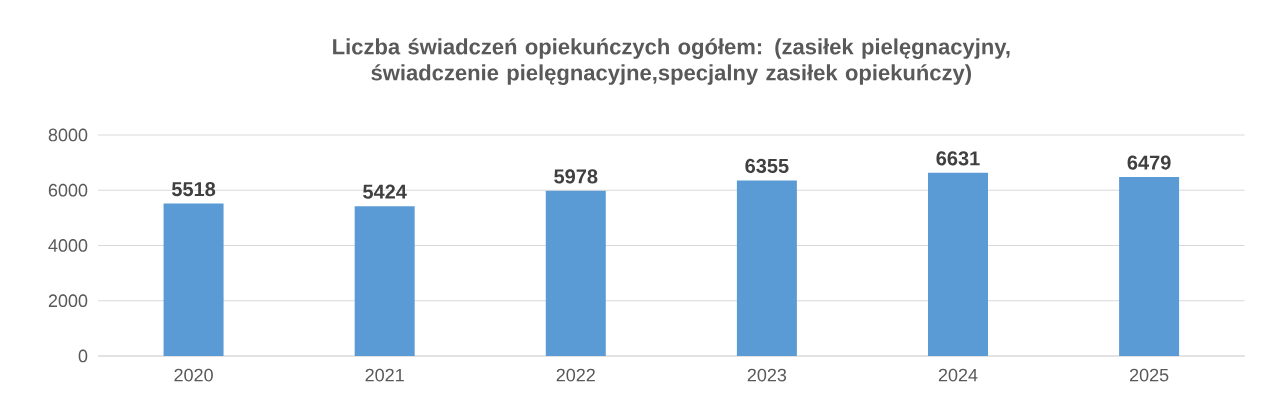  Describe the element at coordinates (958, 375) in the screenshot. I see `x-tick-label: 2024` at that location.